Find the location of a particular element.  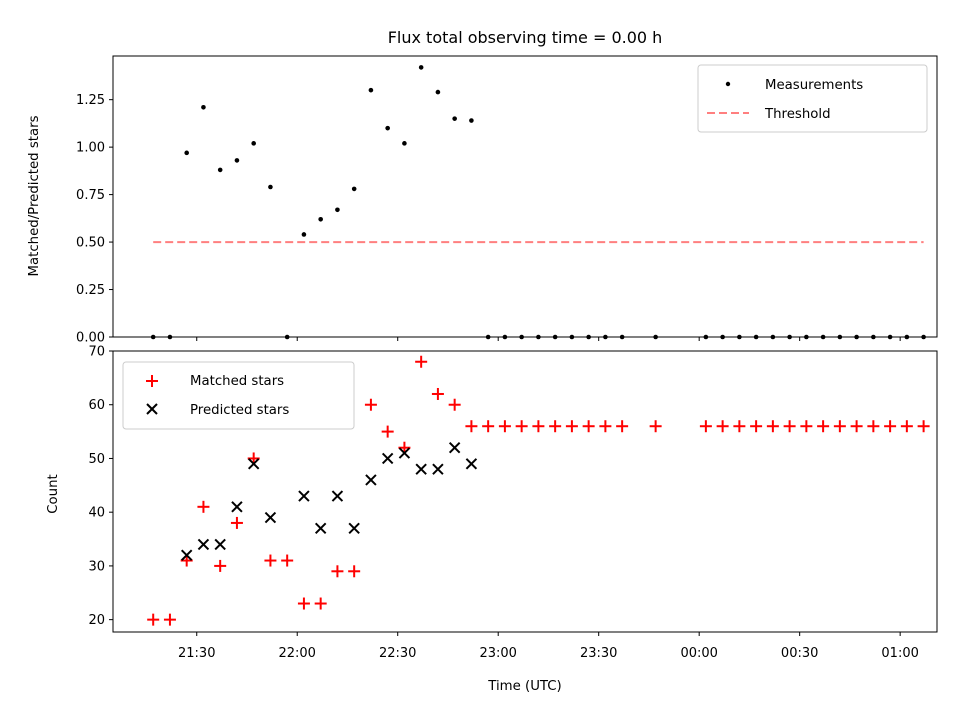

x-tick-label: 00:30 is located at coordinates (799, 653).